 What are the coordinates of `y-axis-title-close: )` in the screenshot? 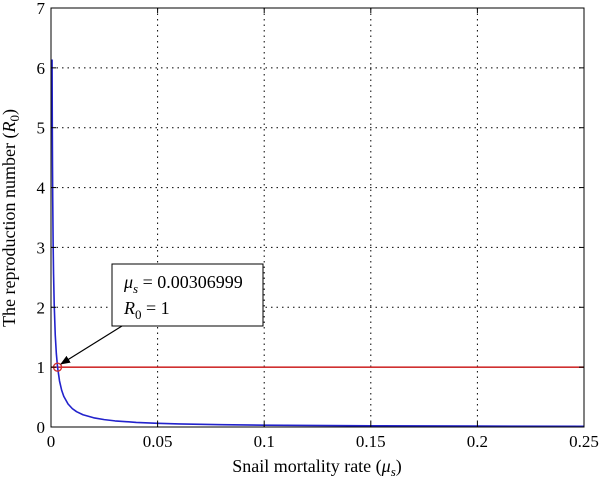 It's located at (10, 112).